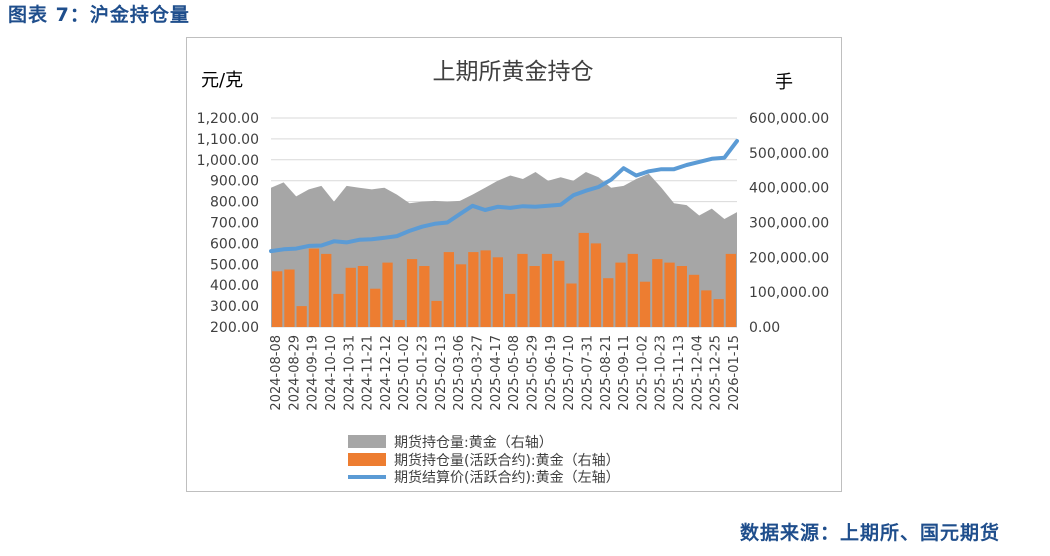  What do you see at coordinates (789, 189) in the screenshot?
I see `right-tick-label: 400,000.00` at bounding box center [789, 189].